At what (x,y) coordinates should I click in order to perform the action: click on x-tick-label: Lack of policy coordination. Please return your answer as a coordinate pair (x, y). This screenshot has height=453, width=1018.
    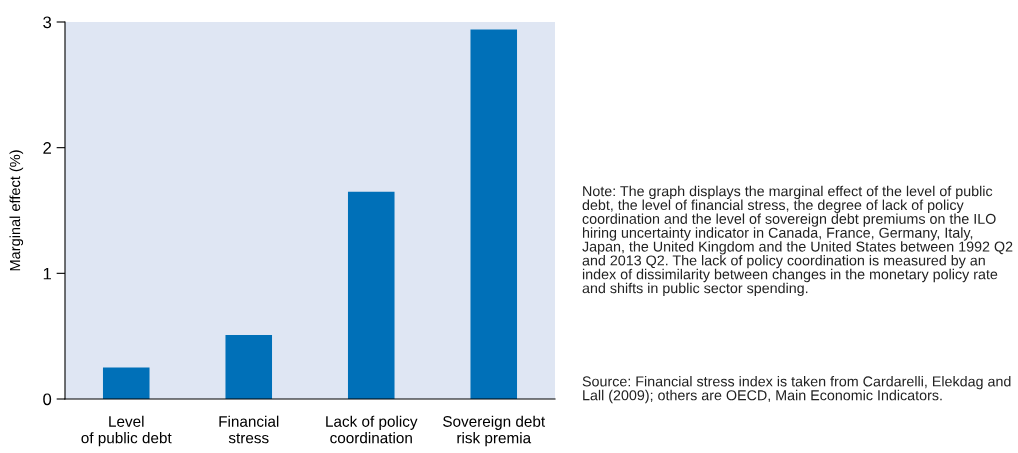
    Looking at the image, I should click on (372, 429).